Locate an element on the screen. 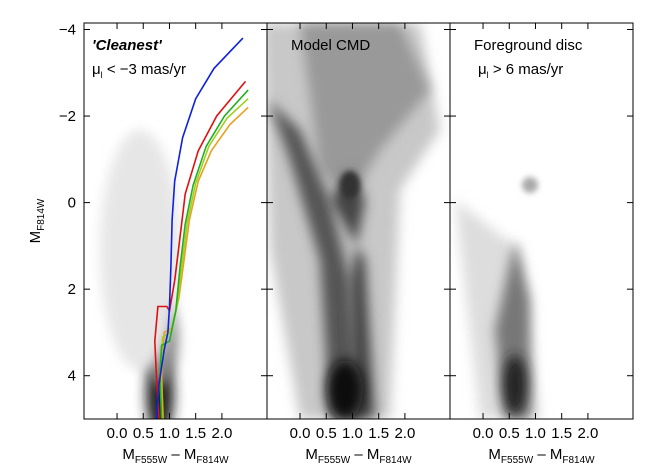 This screenshot has height=467, width=654. y-tick-label: 0 is located at coordinates (72, 203).